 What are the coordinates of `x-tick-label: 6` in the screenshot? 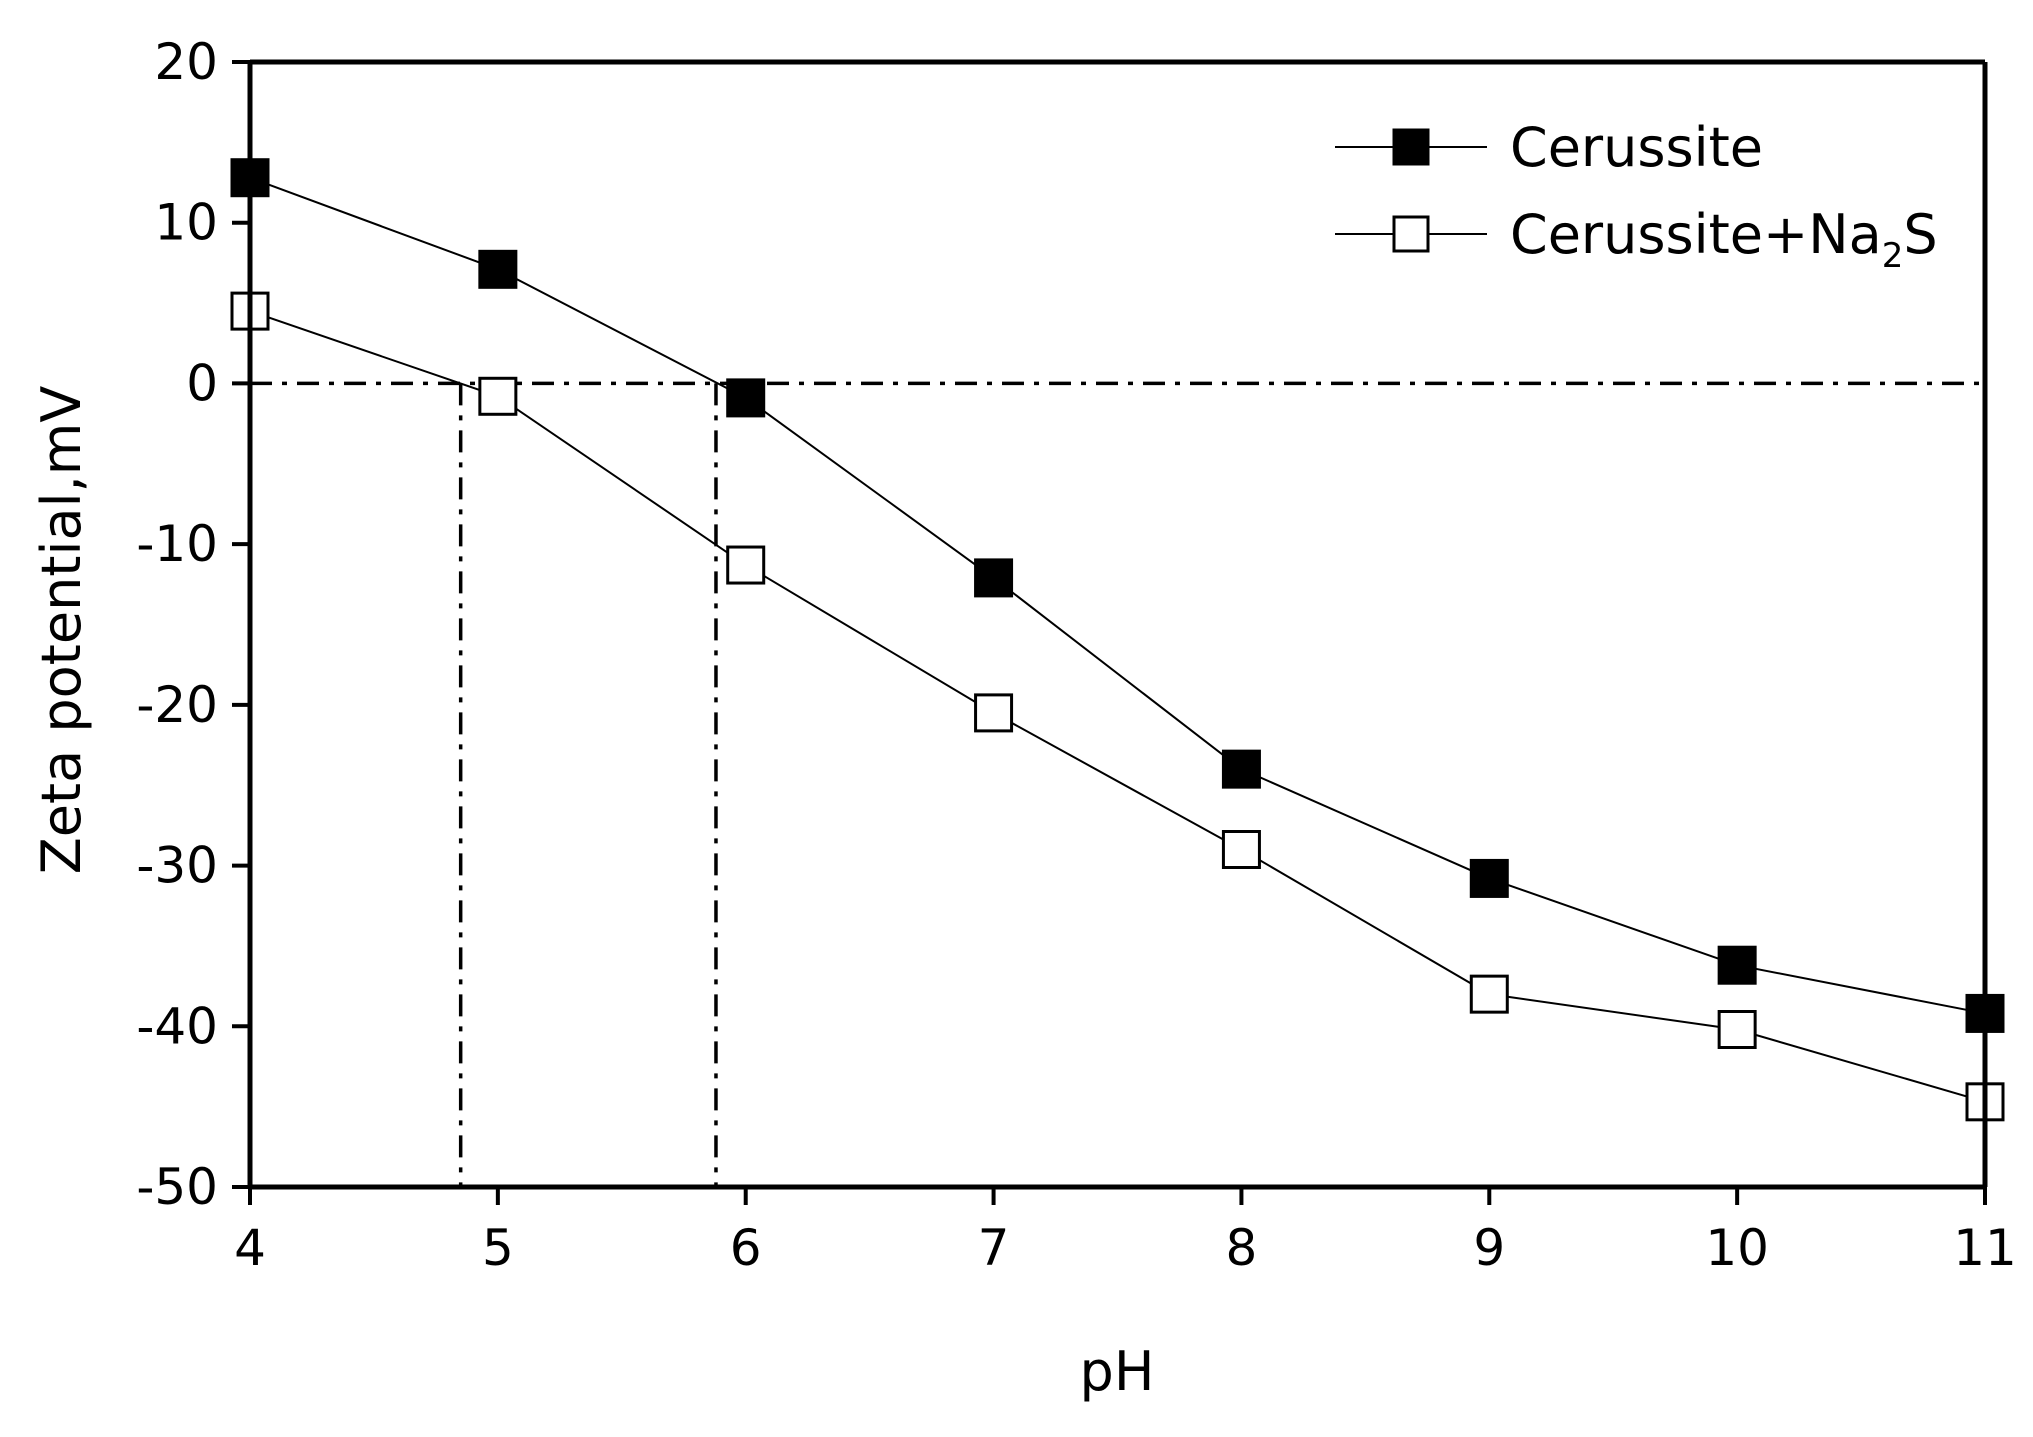 It's located at (746, 1248).